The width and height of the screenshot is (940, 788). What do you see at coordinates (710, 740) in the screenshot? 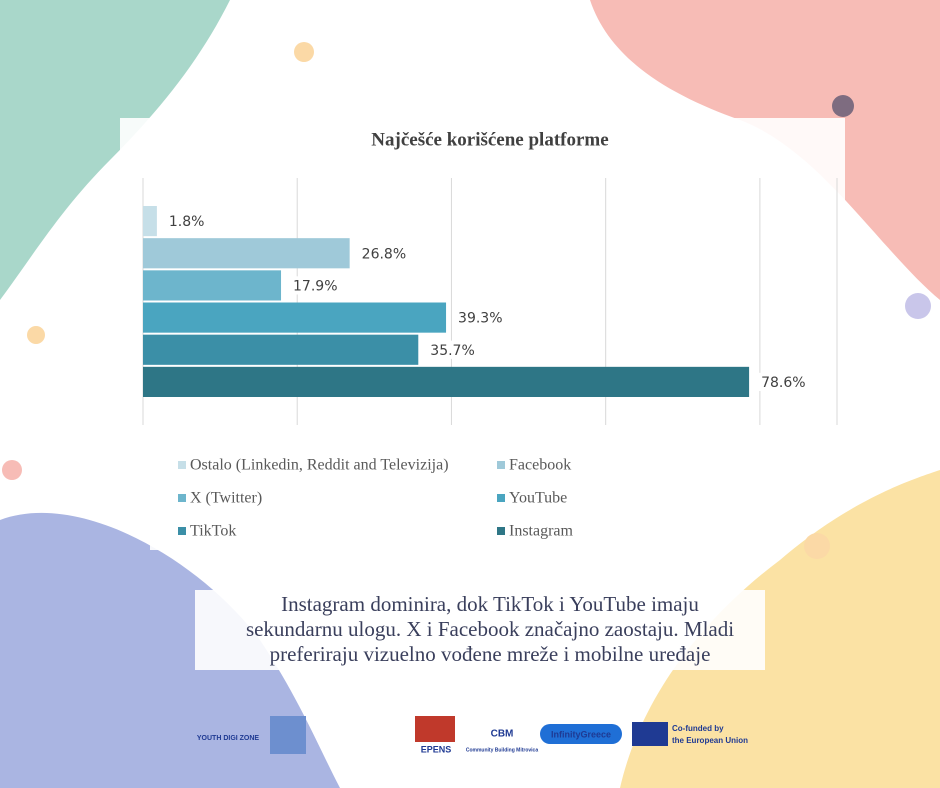
I see `logo-text: the European Union` at bounding box center [710, 740].